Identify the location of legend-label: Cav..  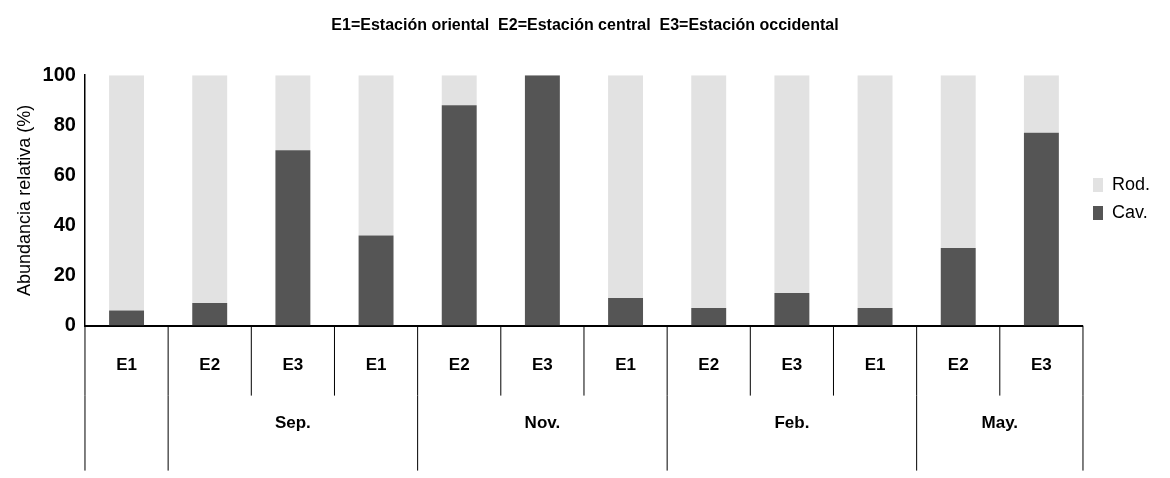
(1129, 211).